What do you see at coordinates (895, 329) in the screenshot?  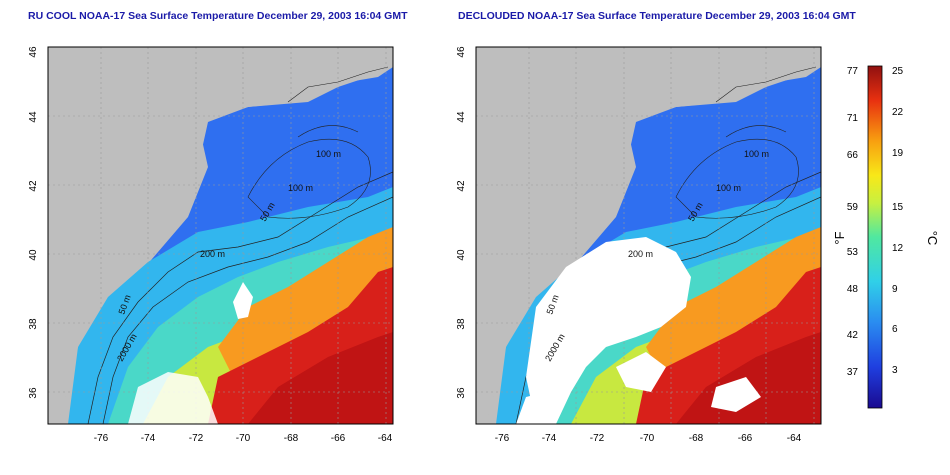 I see `c-tick-label: 6` at bounding box center [895, 329].